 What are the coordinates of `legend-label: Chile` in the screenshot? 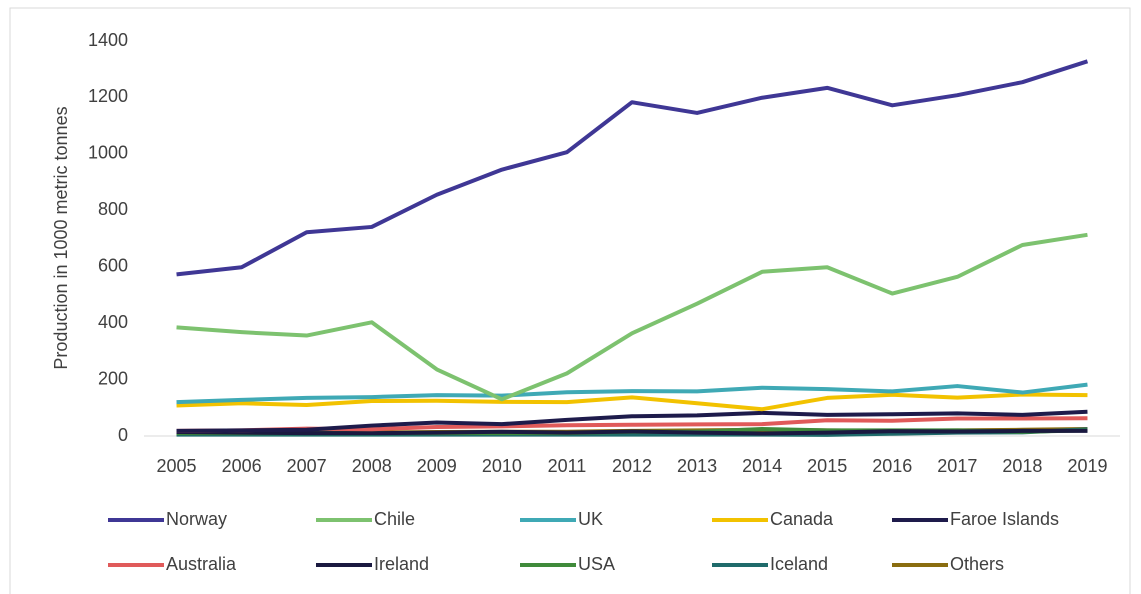 It's located at (394, 519).